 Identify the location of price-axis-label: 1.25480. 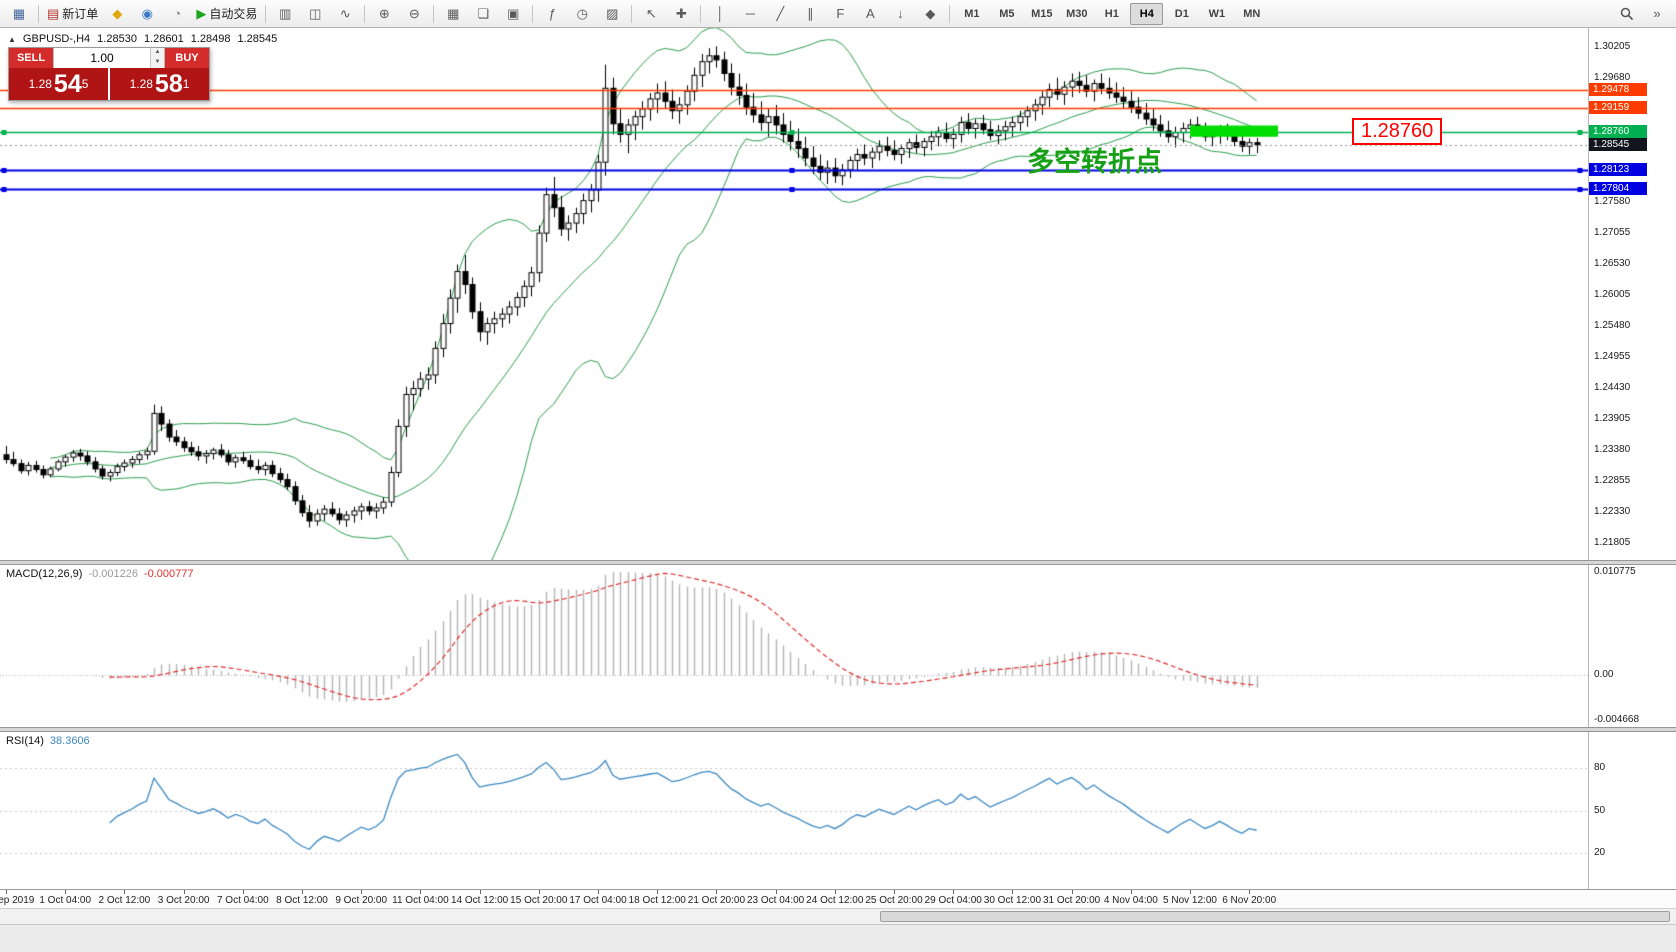
(1612, 325).